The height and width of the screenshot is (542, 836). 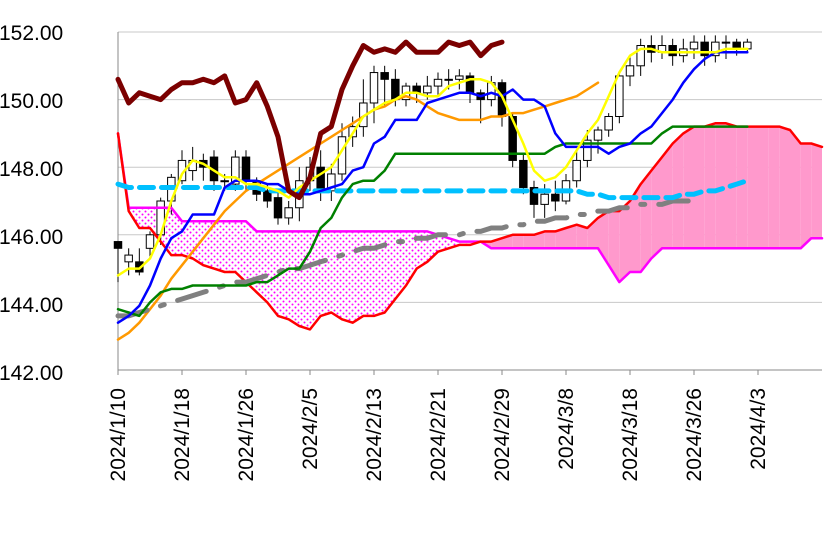 I want to click on y-tick-label: 144.00, so click(x=31, y=305).